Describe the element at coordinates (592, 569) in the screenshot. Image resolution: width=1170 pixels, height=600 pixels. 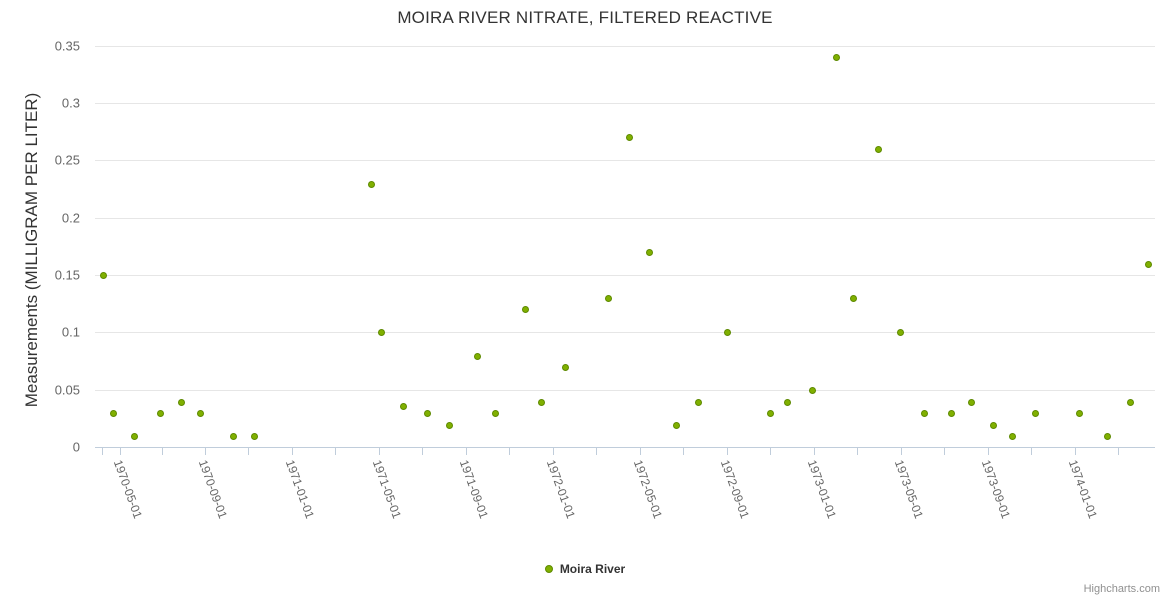
I see `legend-item-label: Moira River` at that location.